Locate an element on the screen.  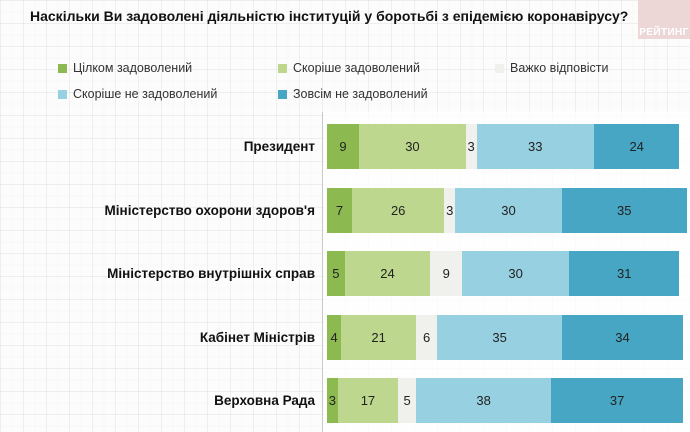
bar-segment: 37 is located at coordinates (617, 400).